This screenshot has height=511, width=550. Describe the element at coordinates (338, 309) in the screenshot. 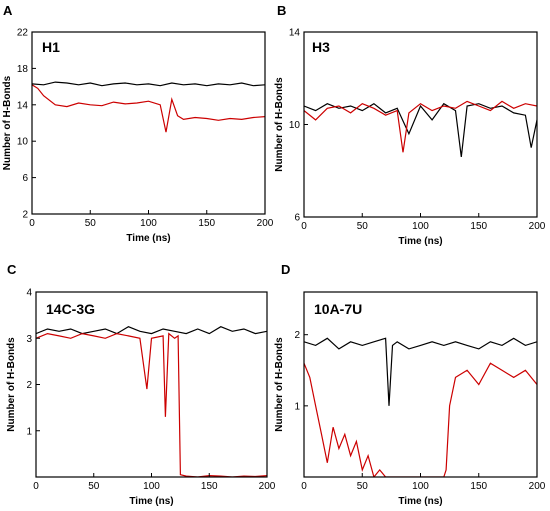

I see `panel-title: 10A-7U` at that location.